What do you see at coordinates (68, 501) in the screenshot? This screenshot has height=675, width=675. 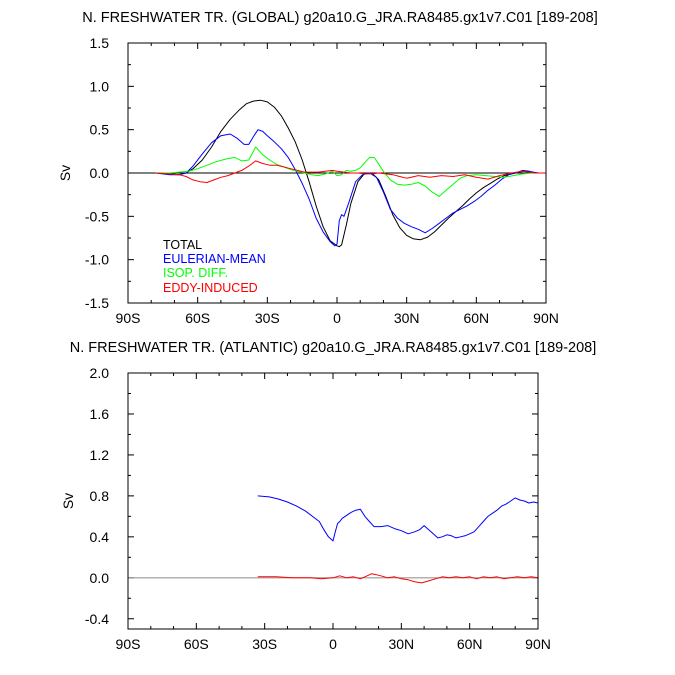 I see `atlantic-y-axis-label: Sv` at bounding box center [68, 501].